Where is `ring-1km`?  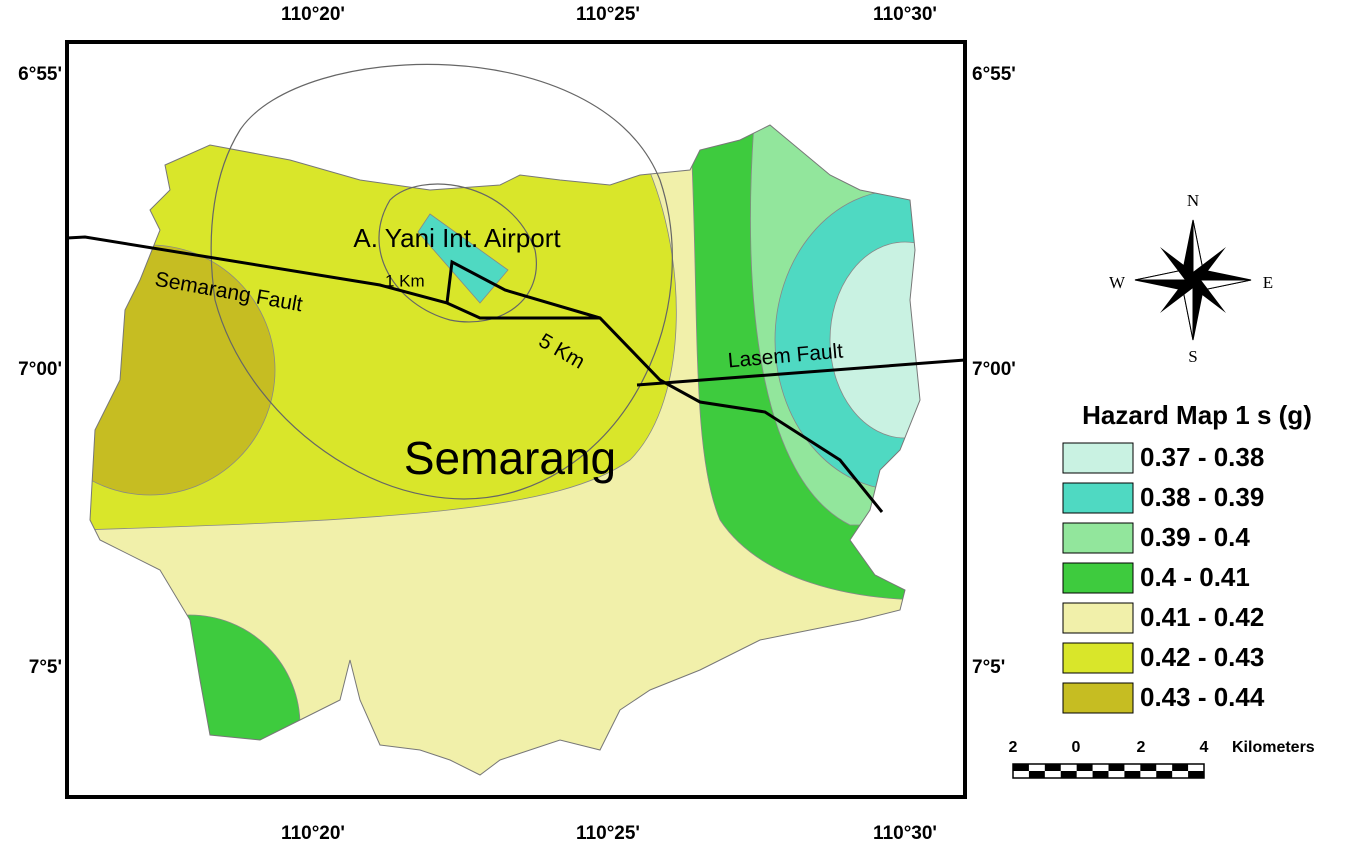 ring-1km is located at coordinates (457, 253).